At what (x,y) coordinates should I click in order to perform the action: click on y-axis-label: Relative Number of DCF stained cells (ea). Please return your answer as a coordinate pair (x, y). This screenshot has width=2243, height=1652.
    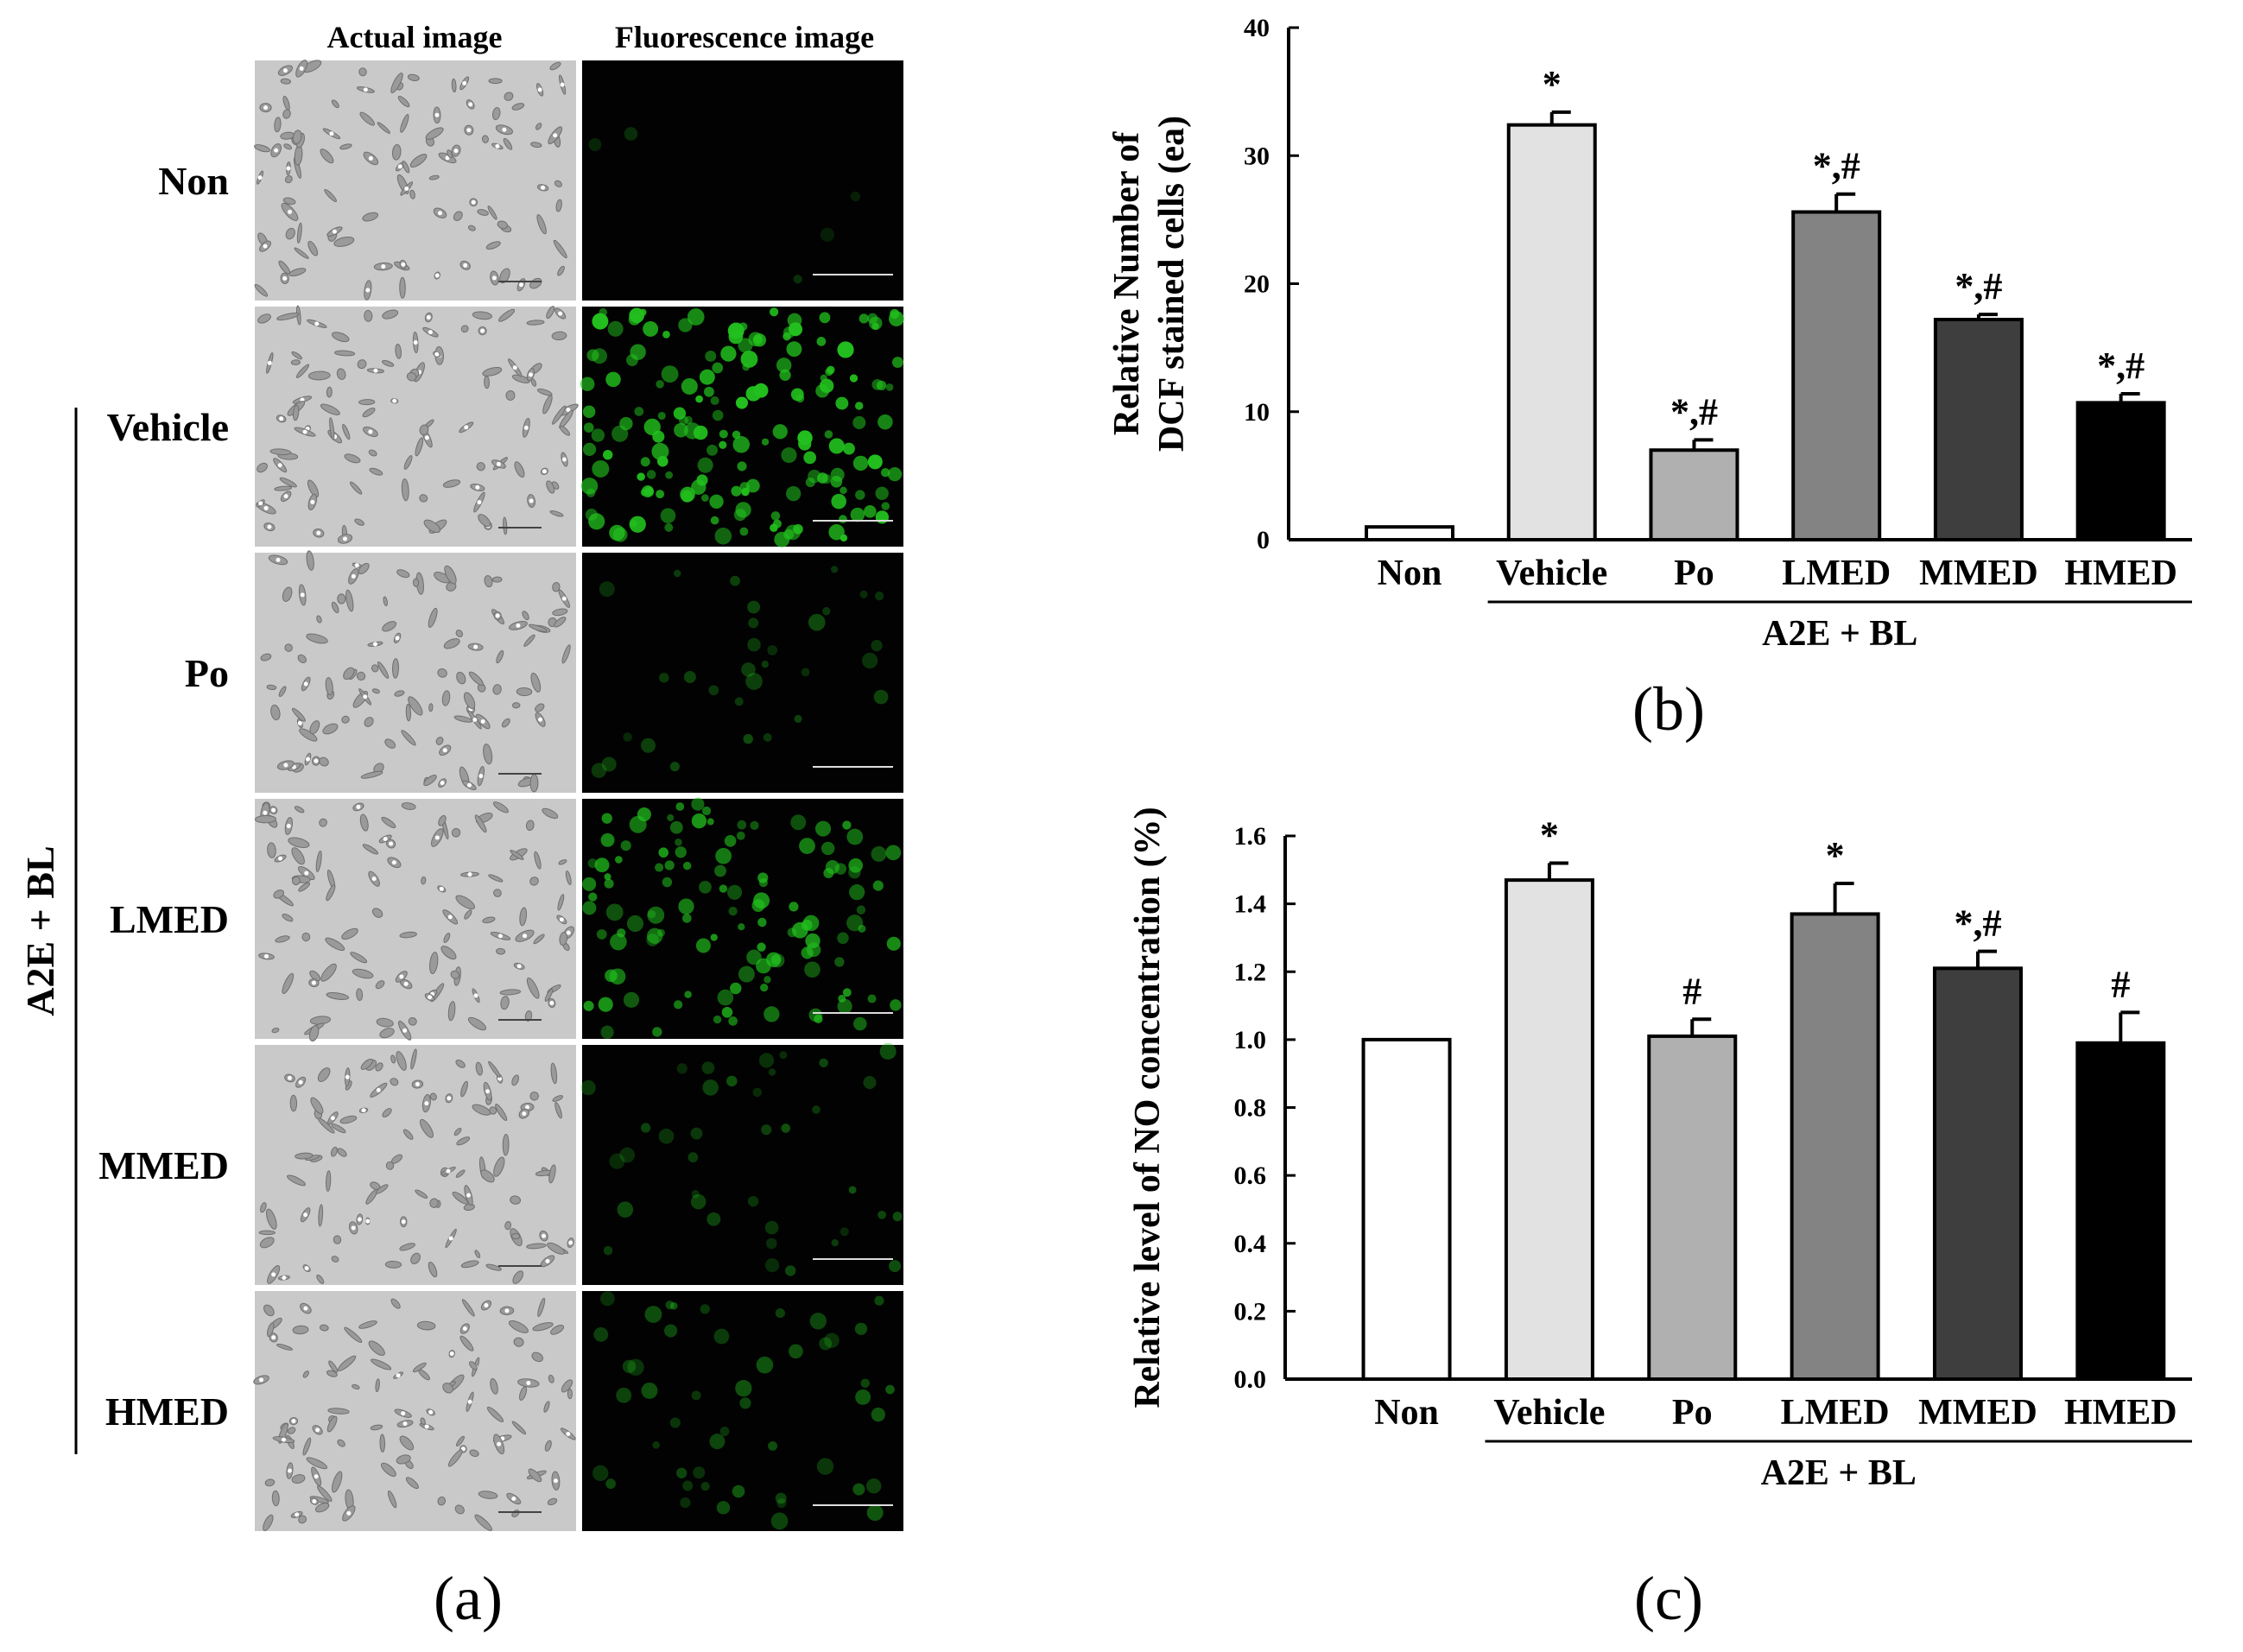
    Looking at the image, I should click on (1149, 284).